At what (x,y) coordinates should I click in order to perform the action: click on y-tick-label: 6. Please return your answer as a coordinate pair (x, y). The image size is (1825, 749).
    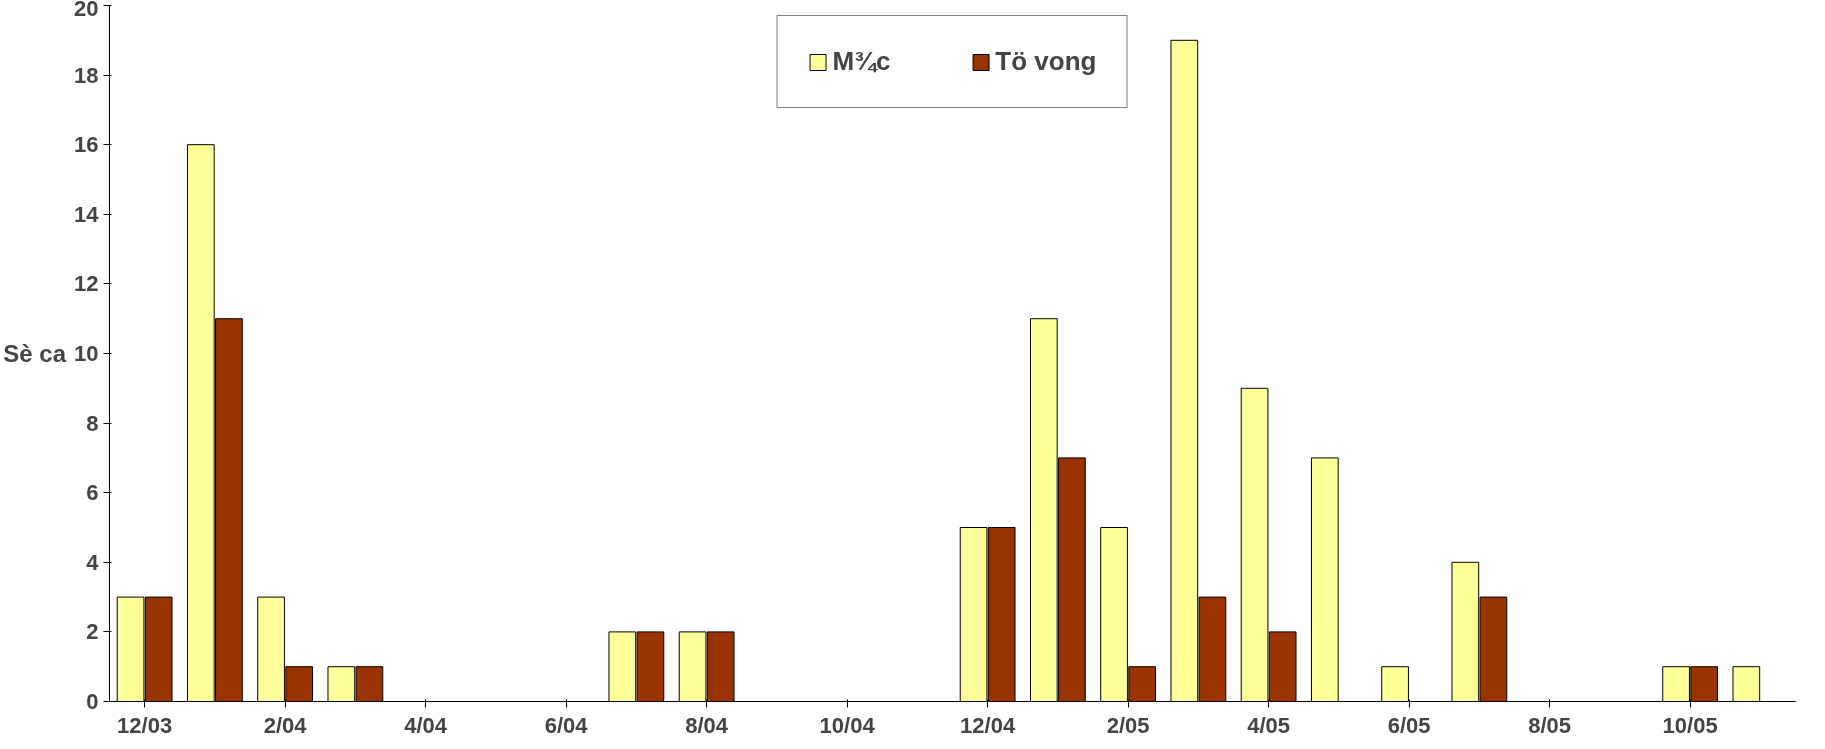
    Looking at the image, I should click on (92, 493).